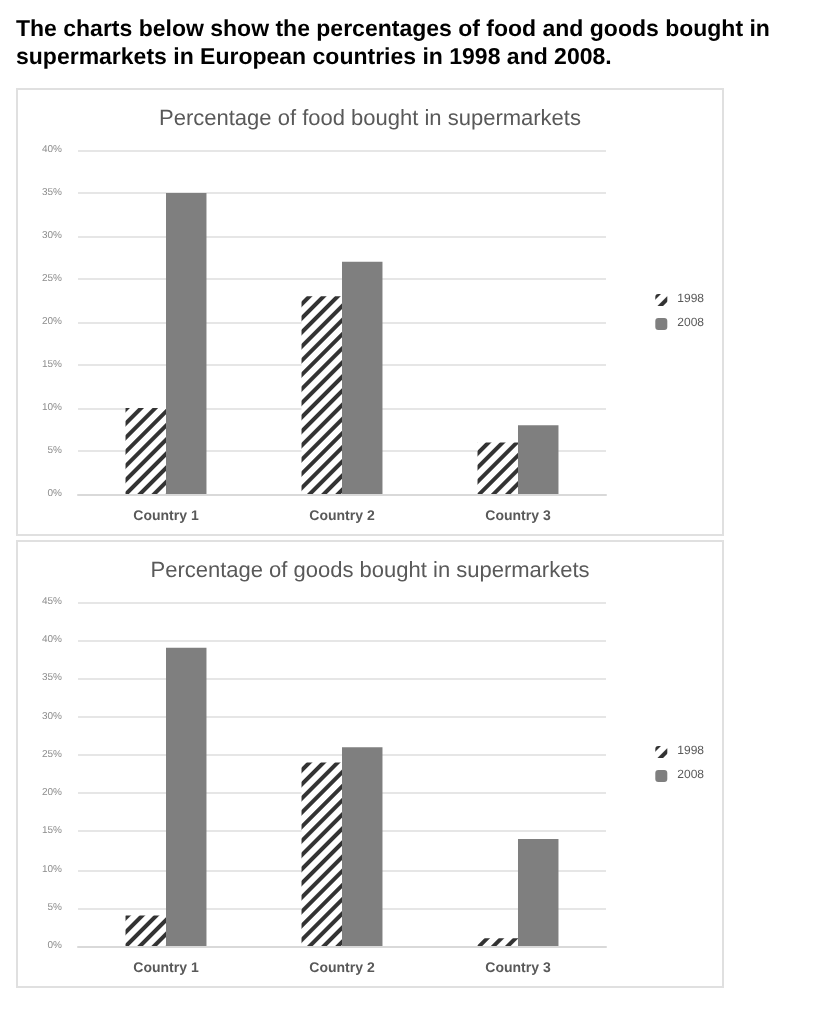 This screenshot has height=1024, width=826. I want to click on text: The charts below show the percentages of food and goods bought in supermarkets in European countries in 1998 and 2008., so click(394, 44).